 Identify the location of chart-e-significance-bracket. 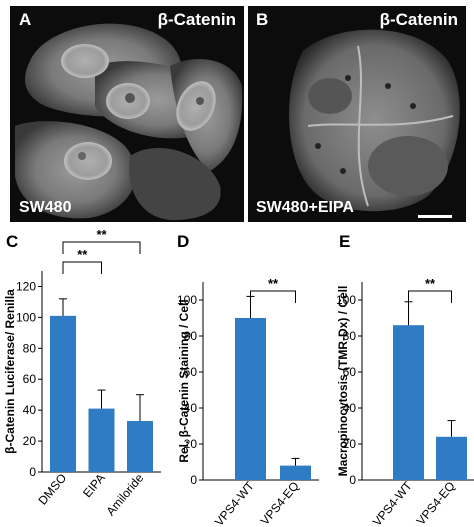
(430, 296).